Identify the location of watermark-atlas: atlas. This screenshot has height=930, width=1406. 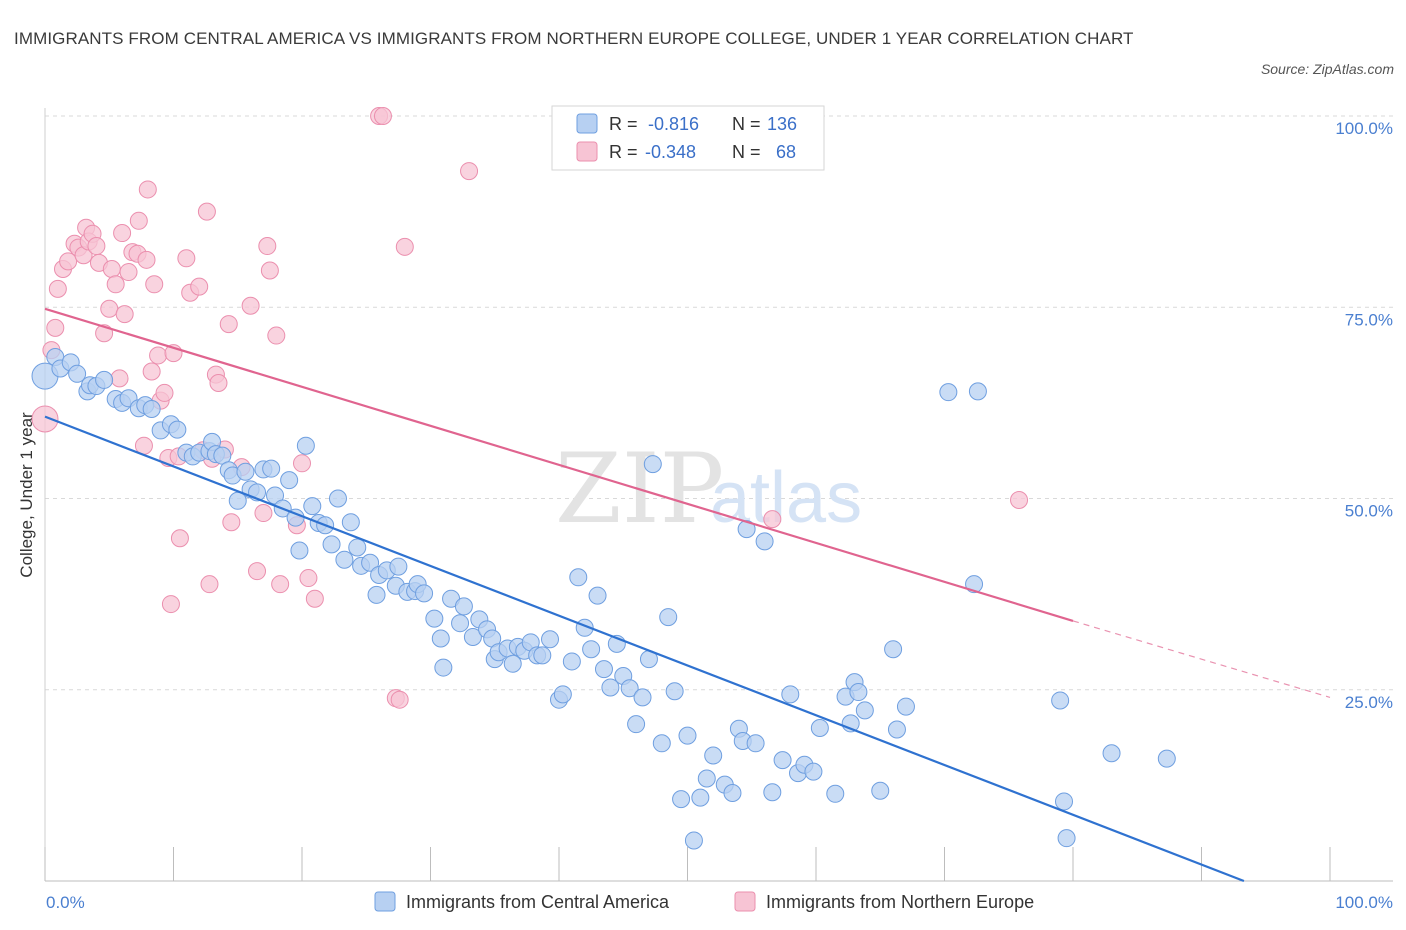
(786, 498).